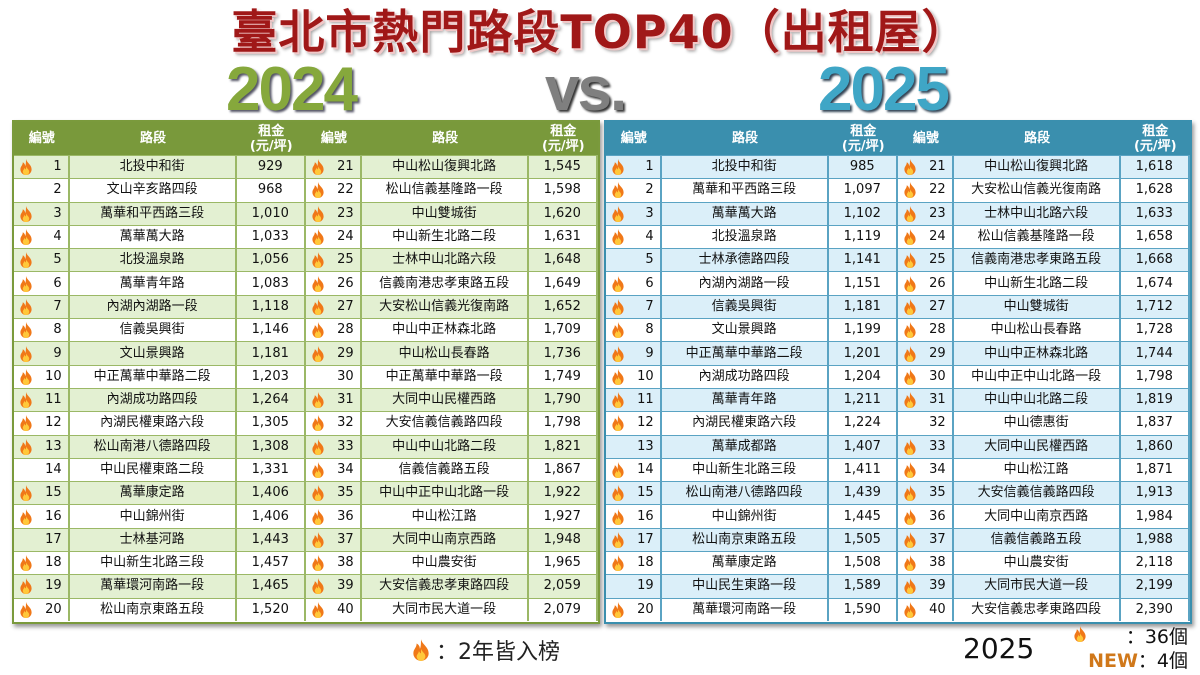  What do you see at coordinates (563, 146) in the screenshot?
I see `header-rent-unit: (元/坪)` at bounding box center [563, 146].